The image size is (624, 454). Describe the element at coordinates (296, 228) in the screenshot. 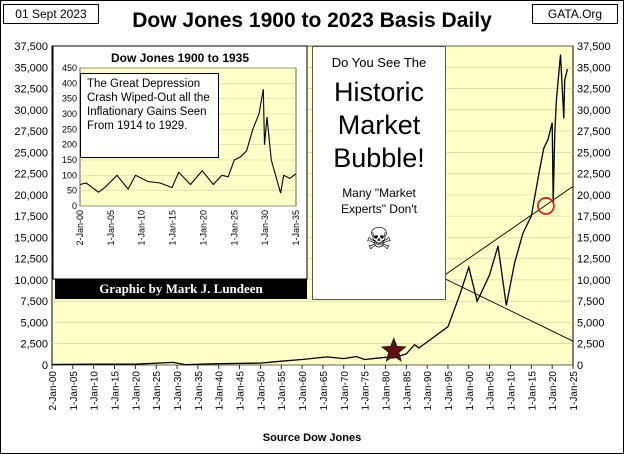

I see `inset-x-tick-label: 1-Jan-35` at that location.